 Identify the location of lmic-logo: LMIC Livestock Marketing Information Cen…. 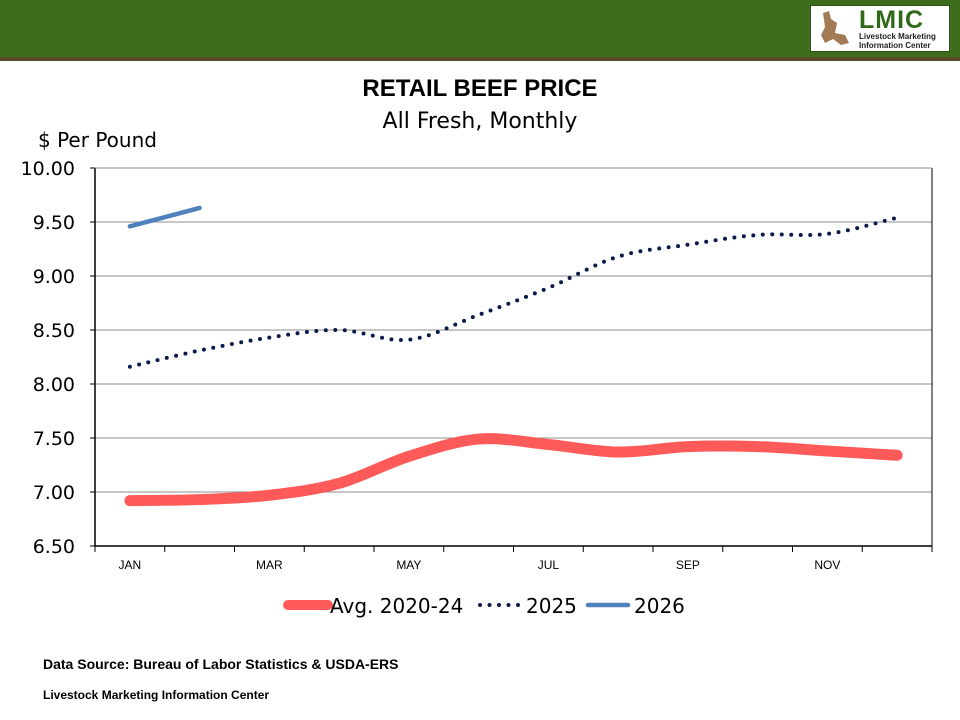
(880, 28).